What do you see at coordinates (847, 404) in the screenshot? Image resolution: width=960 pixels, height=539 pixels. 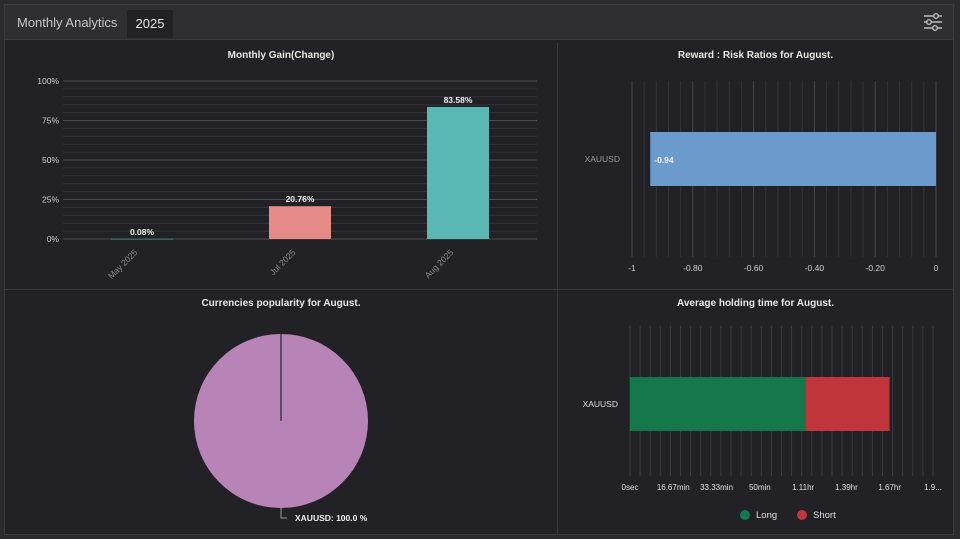 I see `bar-short` at bounding box center [847, 404].